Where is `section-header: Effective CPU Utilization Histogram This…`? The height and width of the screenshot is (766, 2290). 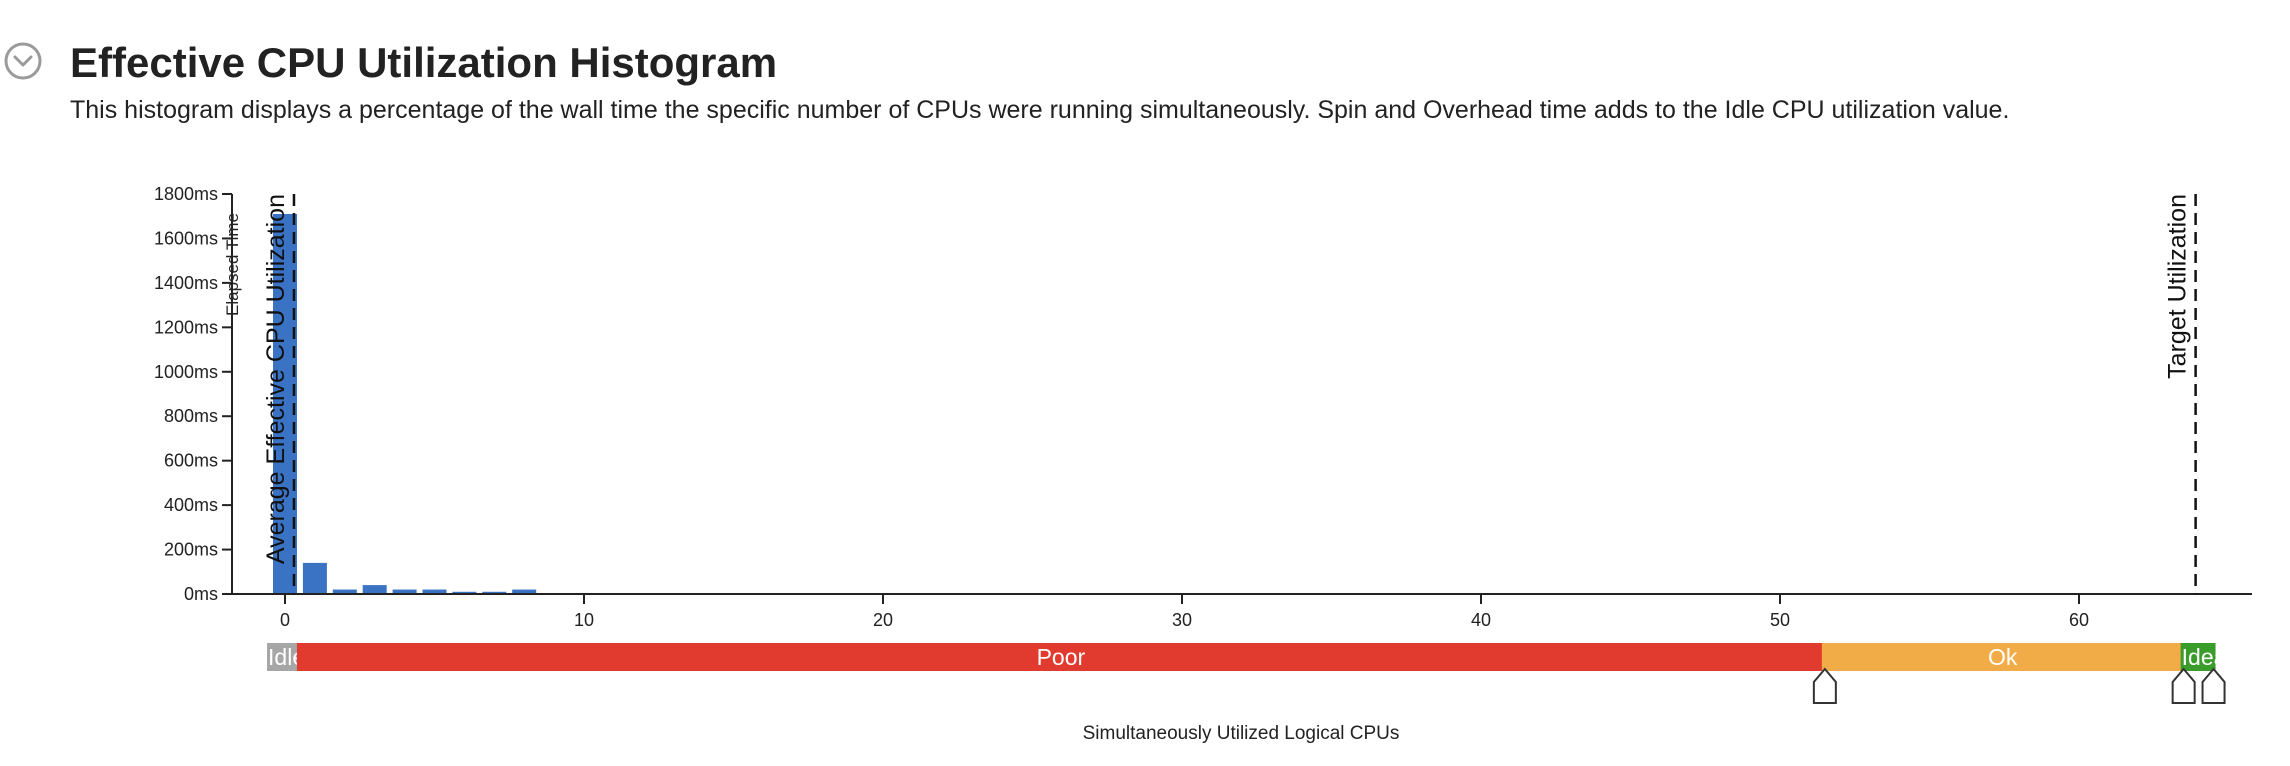 section-header: Effective CPU Utilization Histogram This… is located at coordinates (1145, 88).